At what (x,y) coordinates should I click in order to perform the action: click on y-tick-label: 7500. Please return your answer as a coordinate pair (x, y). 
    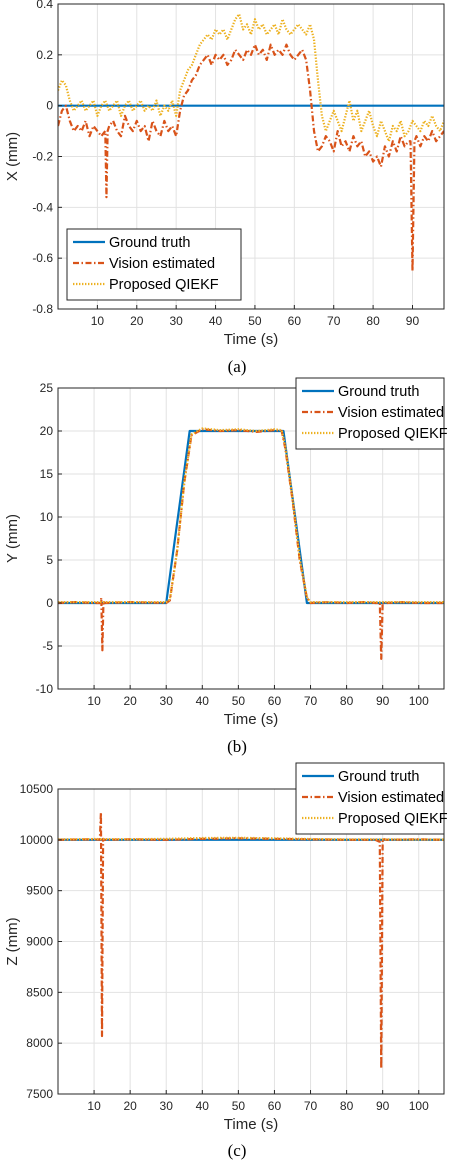
    Looking at the image, I should click on (39, 1094).